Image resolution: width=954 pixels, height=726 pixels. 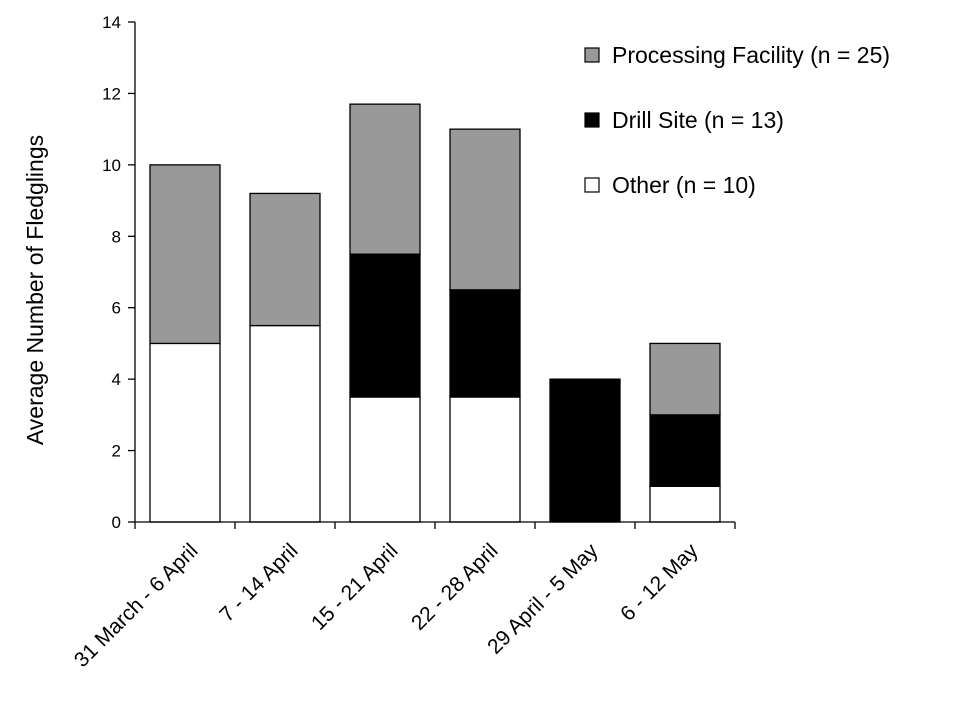 What do you see at coordinates (116, 379) in the screenshot?
I see `y-tick-label: 4` at bounding box center [116, 379].